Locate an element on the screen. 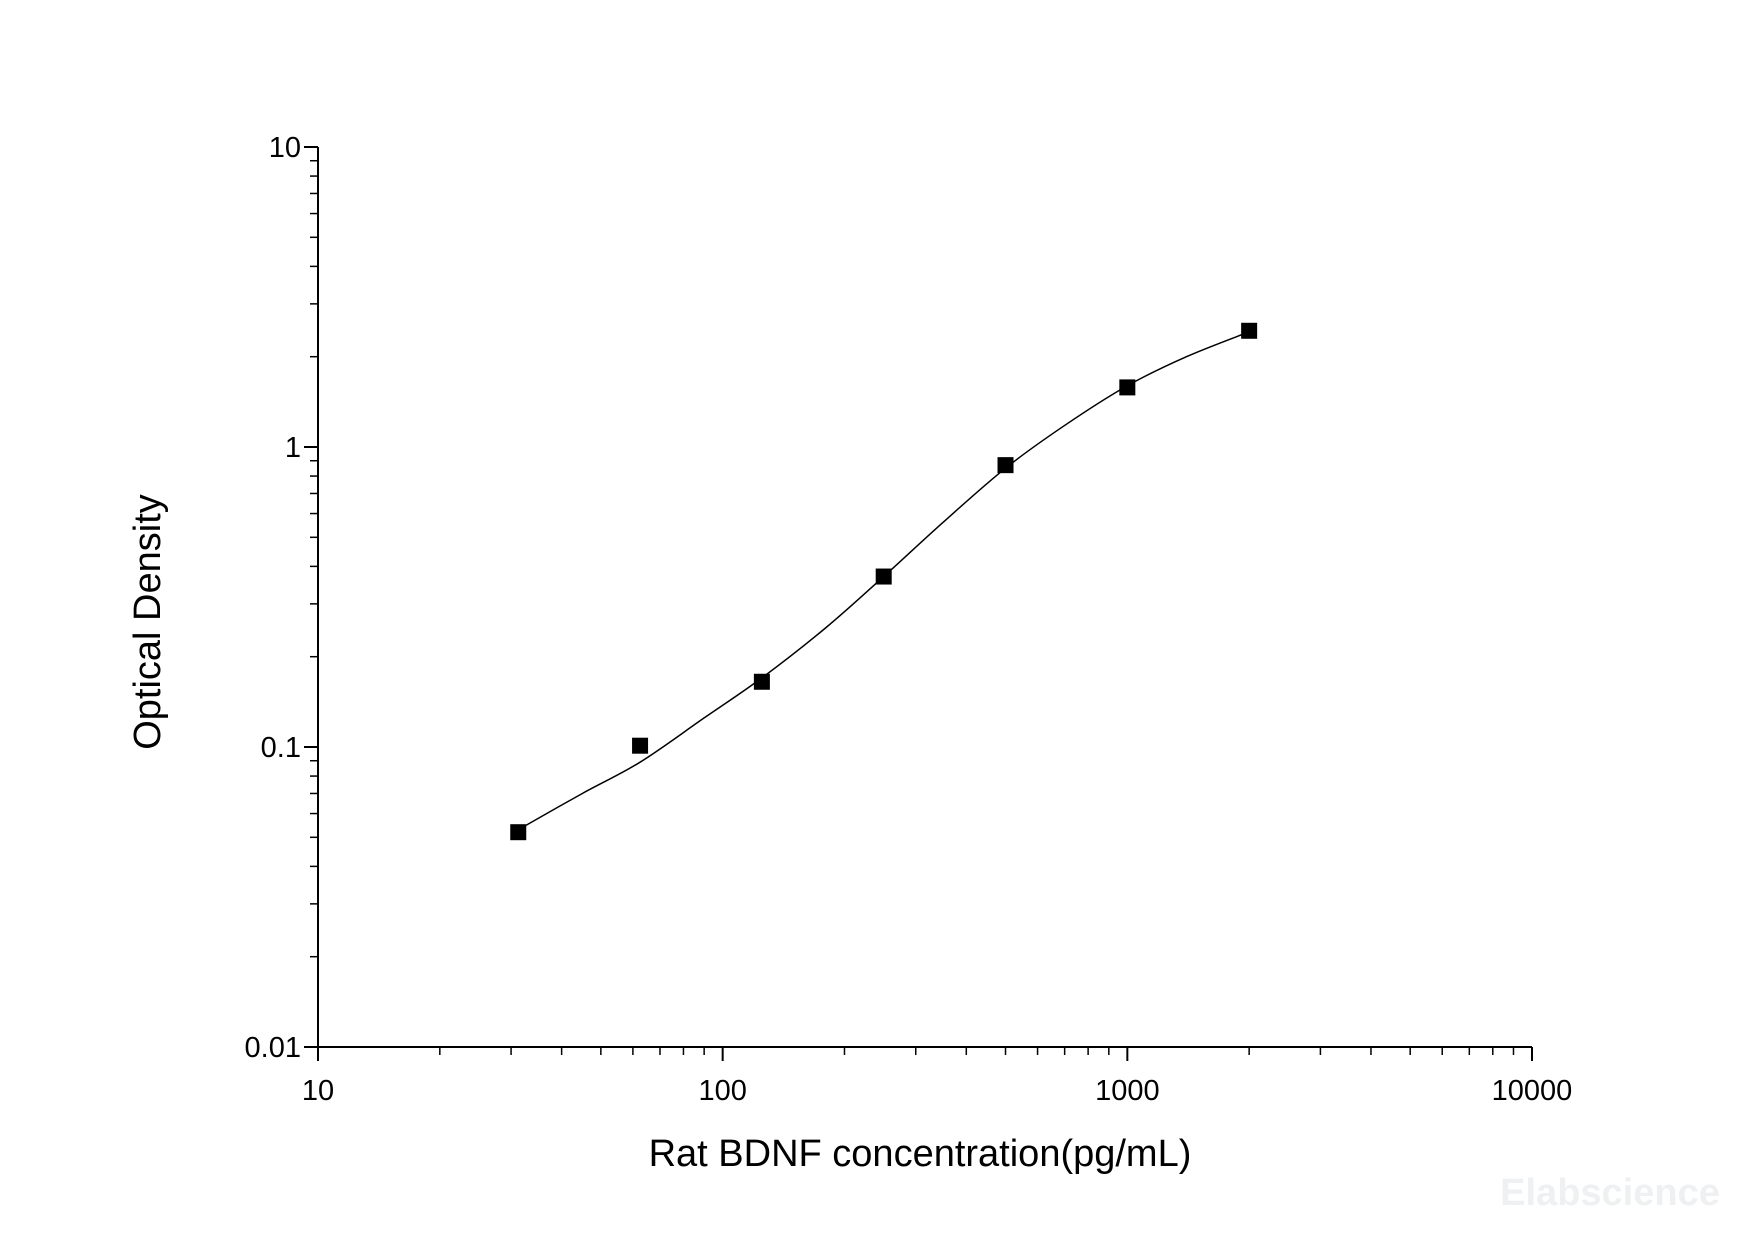 The height and width of the screenshot is (1240, 1755). y-tick-label: 1 is located at coordinates (293, 448).